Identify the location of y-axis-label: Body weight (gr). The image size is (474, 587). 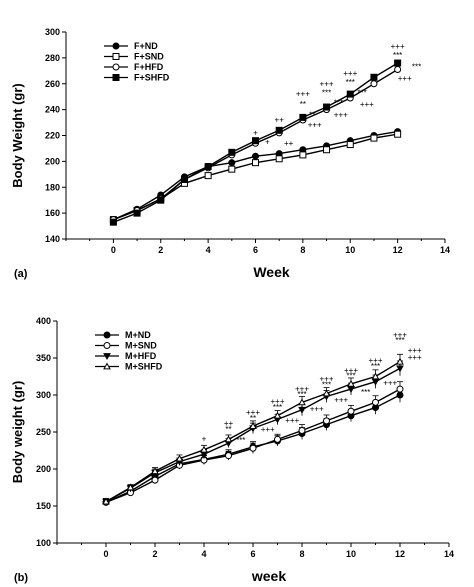
(17, 432).